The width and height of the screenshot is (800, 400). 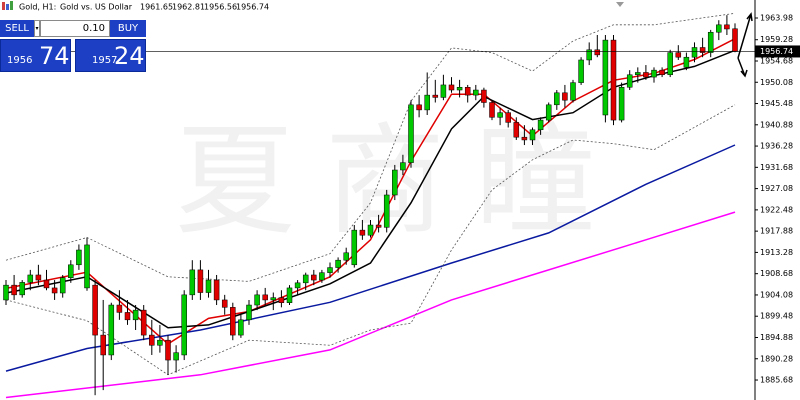 What do you see at coordinates (20, 60) in the screenshot?
I see `bid-main: 1956` at bounding box center [20, 60].